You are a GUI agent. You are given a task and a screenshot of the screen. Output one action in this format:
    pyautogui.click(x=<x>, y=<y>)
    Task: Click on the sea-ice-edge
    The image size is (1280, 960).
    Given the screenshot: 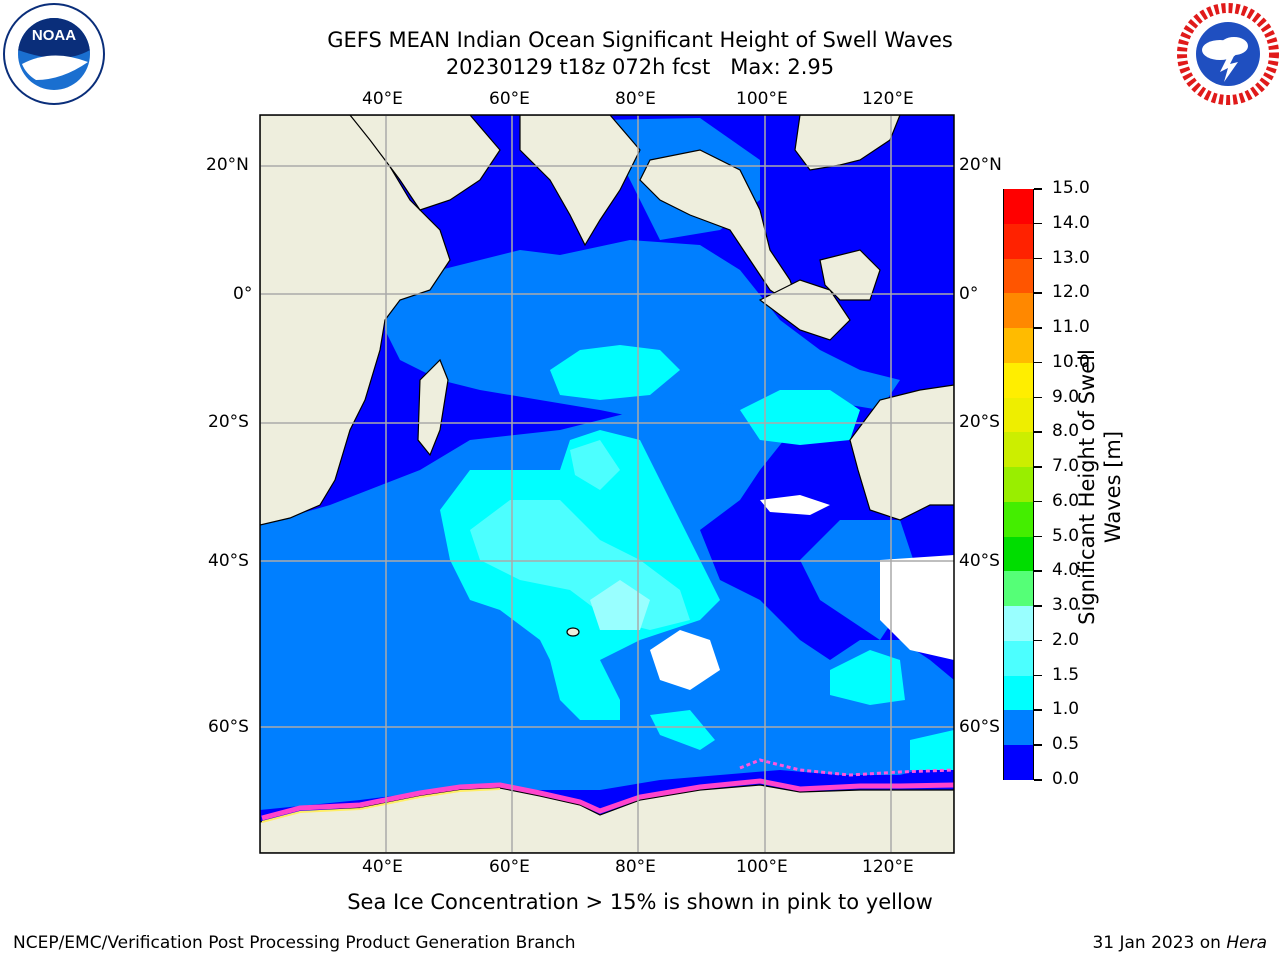 What is the action you would take?
    pyautogui.click(x=607, y=790)
    